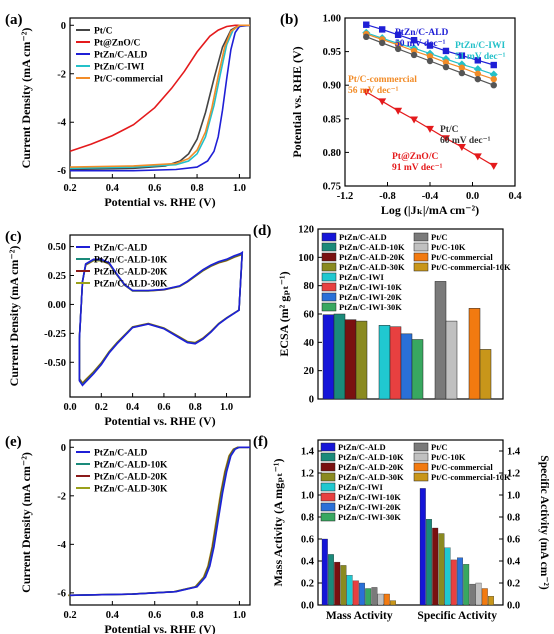 The image size is (554, 634). Describe the element at coordinates (117, 44) in the screenshot. I see `legend-label: Pt@ZnO/C` at that location.